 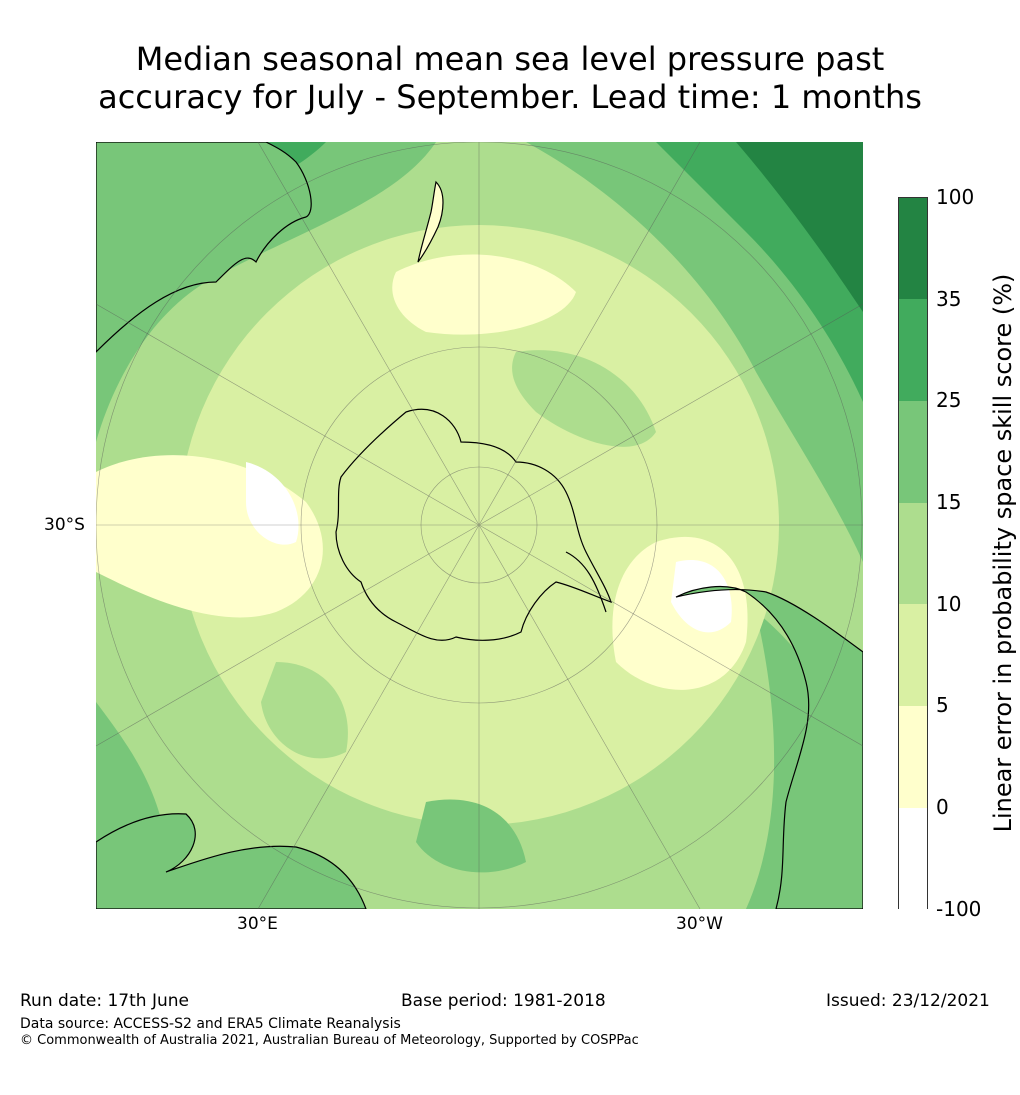 I want to click on colorbar-tick-100: 100, so click(x=955, y=197).